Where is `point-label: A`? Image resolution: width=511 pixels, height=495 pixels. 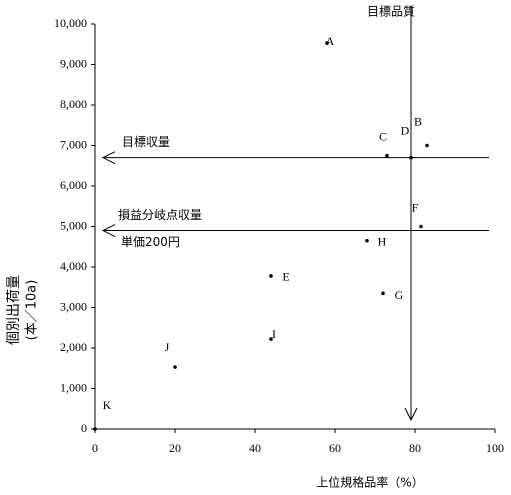
point-label: A is located at coordinates (330, 41).